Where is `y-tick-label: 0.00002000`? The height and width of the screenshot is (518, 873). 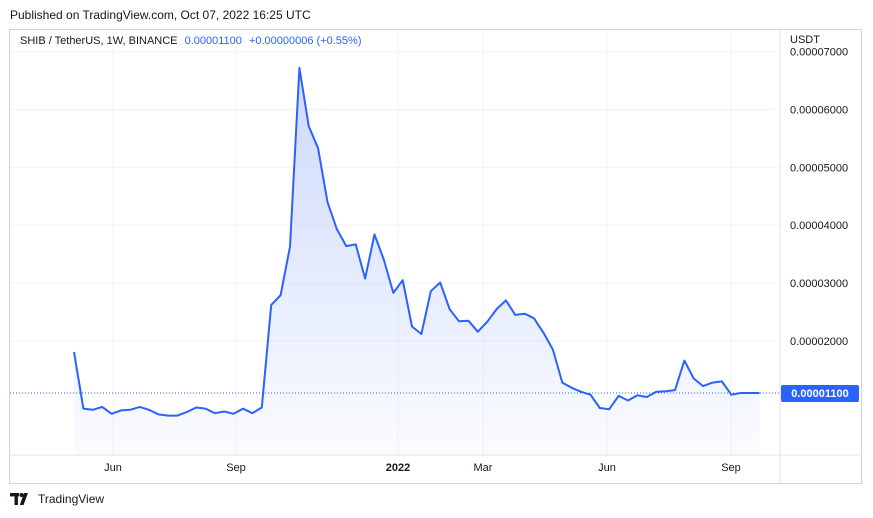 y-tick-label: 0.00002000 is located at coordinates (819, 342).